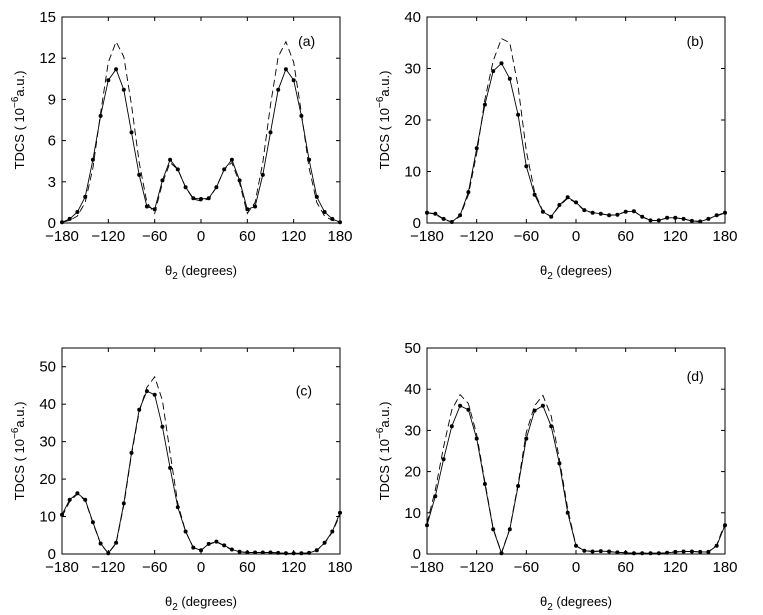 Image resolution: width=763 pixels, height=615 pixels. I want to click on panel-label: (d), so click(695, 376).